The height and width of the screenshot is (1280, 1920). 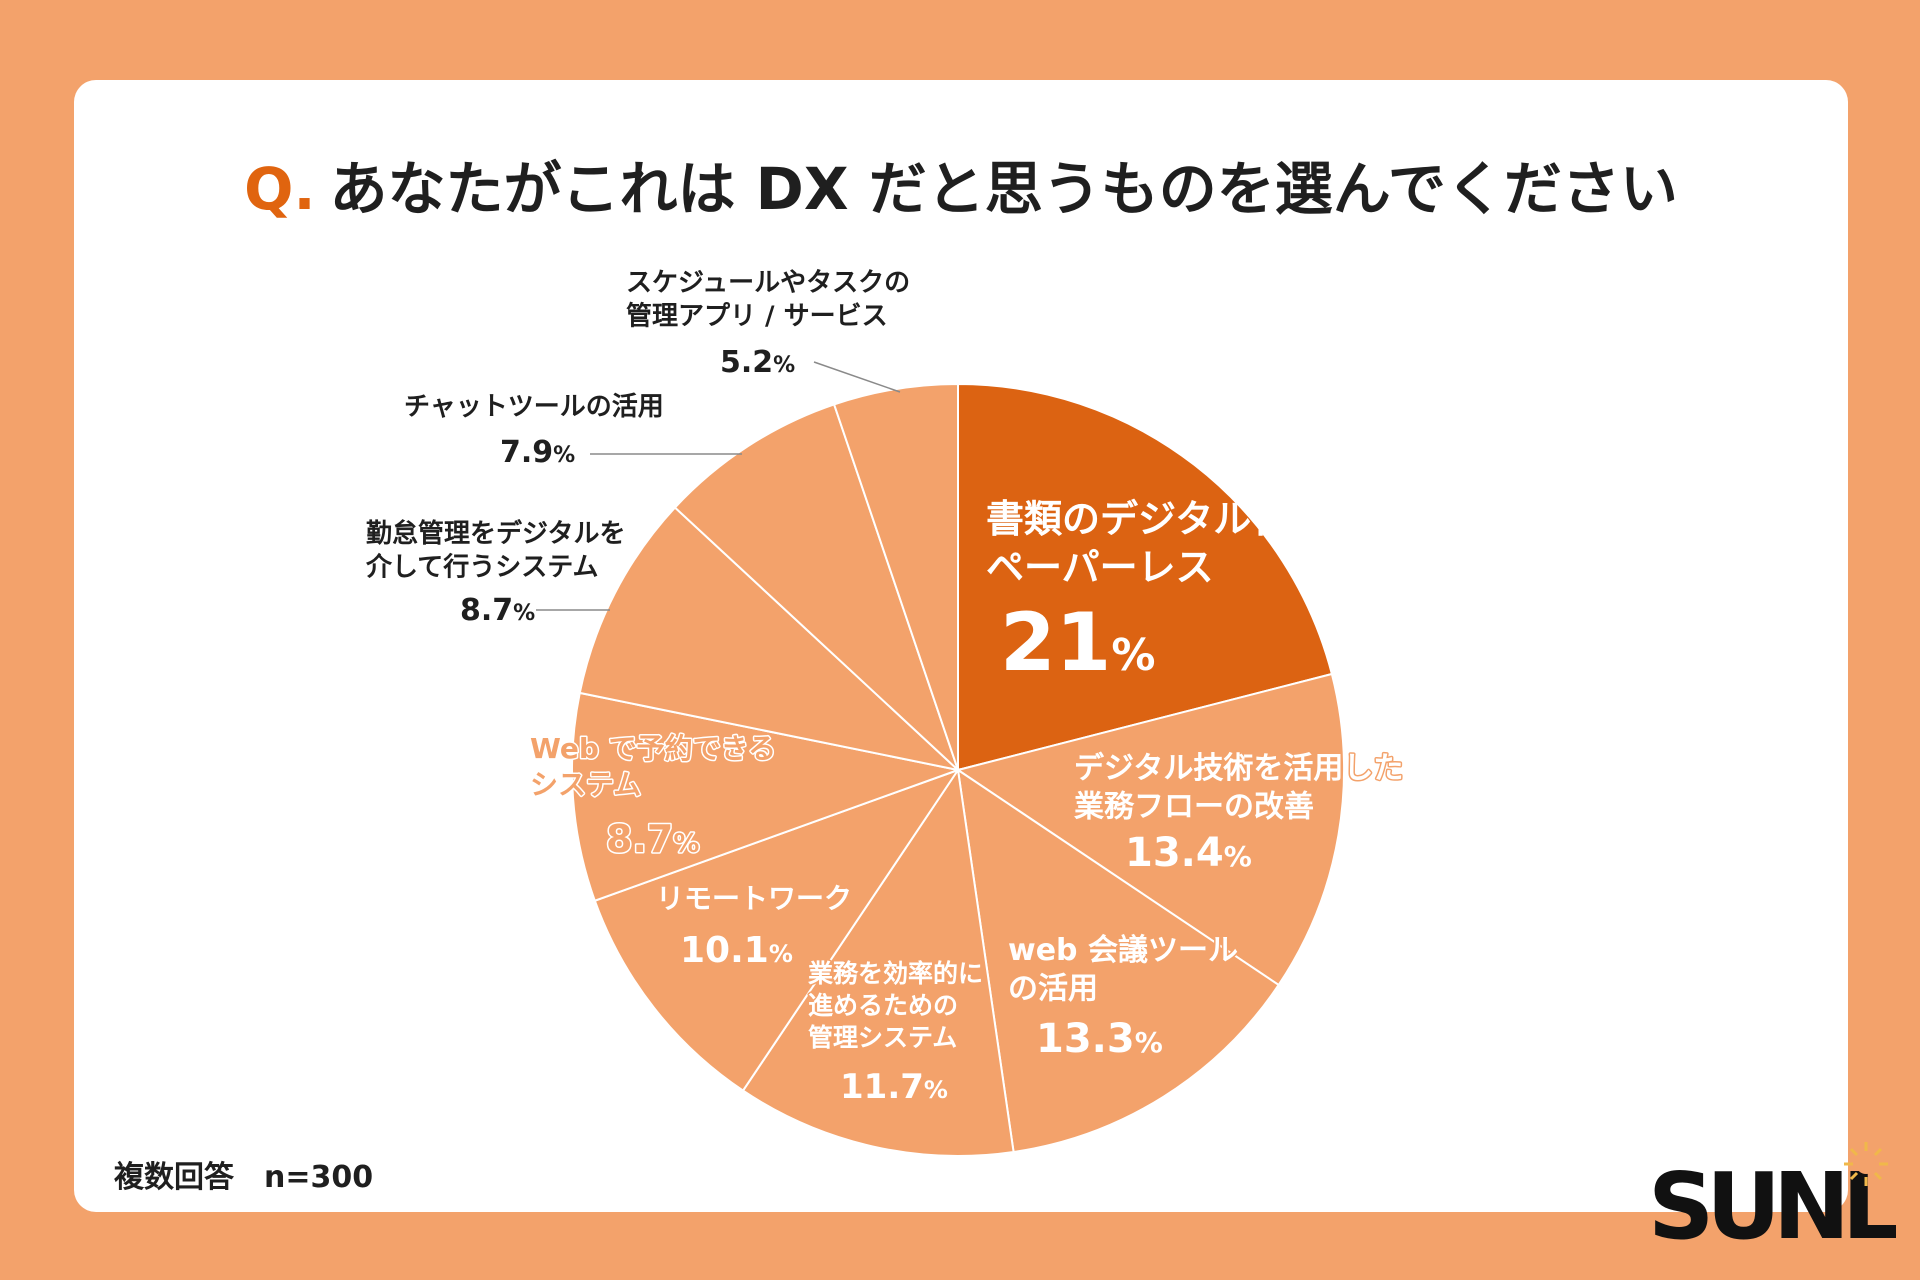 What do you see at coordinates (784, 365) in the screenshot?
I see `value-unit-slice-9: %` at bounding box center [784, 365].